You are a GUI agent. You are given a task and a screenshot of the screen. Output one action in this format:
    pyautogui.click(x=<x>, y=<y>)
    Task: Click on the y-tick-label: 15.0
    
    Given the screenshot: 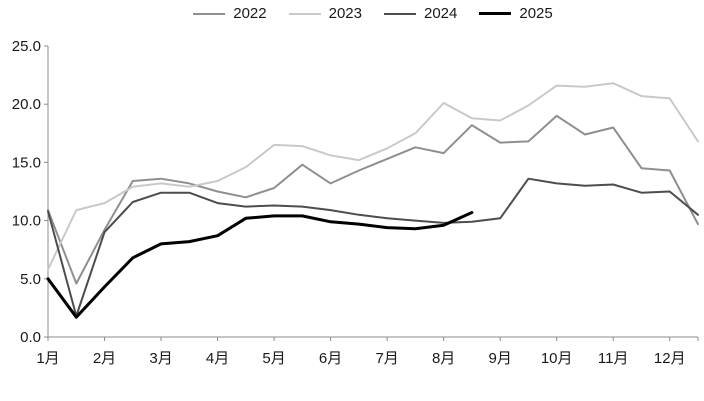 What is the action you would take?
    pyautogui.click(x=26, y=162)
    